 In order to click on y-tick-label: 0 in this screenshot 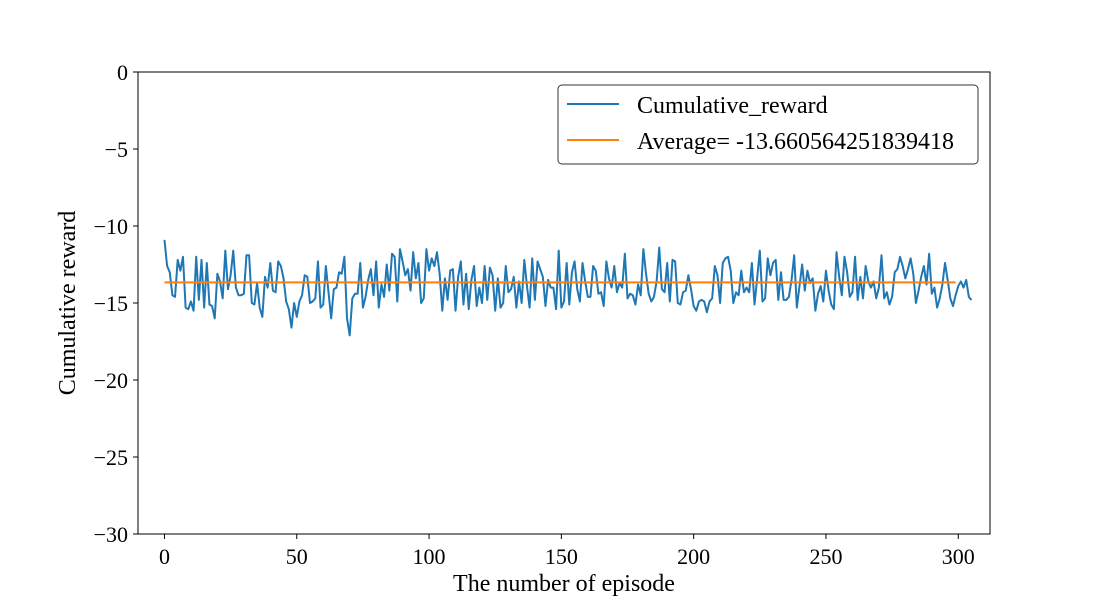, I will do `click(122, 72)`.